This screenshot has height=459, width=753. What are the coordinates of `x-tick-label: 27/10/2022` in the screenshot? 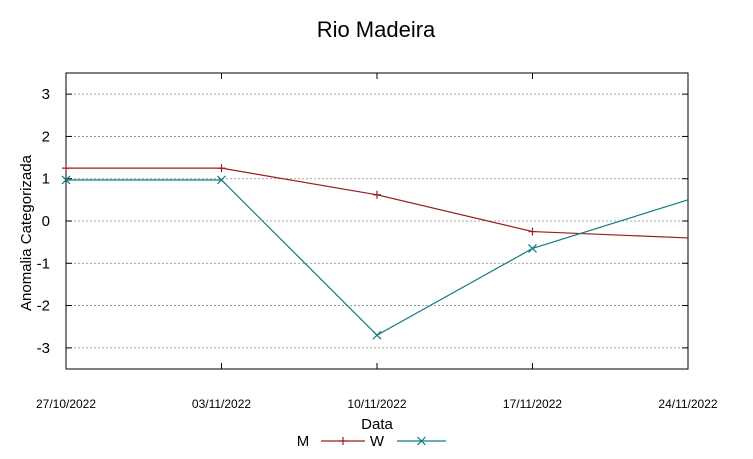 It's located at (66, 404).